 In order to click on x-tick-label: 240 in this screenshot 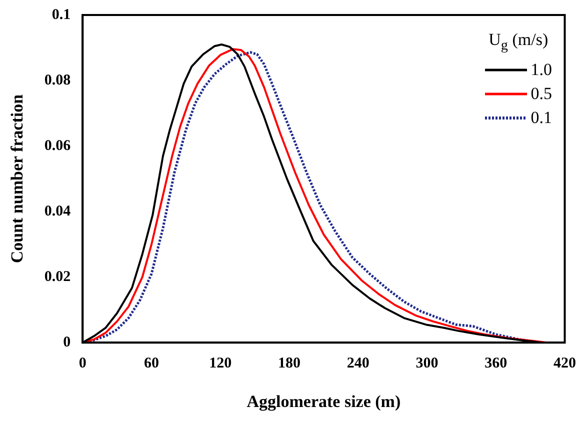, I will do `click(358, 363)`.